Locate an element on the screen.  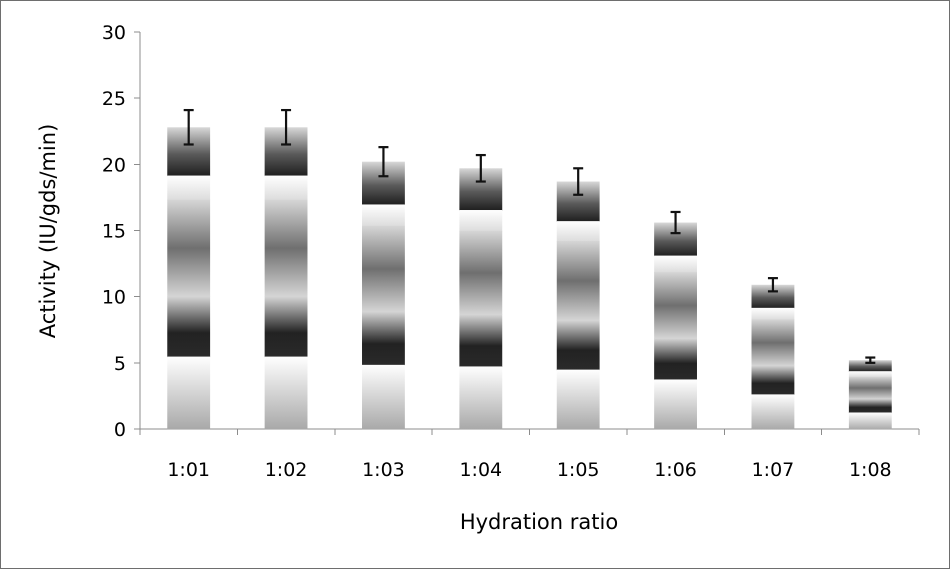
y-tick-label: 25 is located at coordinates (114, 99).